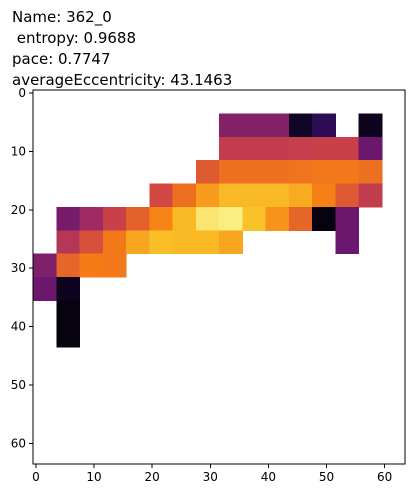 The width and height of the screenshot is (416, 492). Describe the element at coordinates (36, 477) in the screenshot. I see `x-tick-label: 0` at that location.